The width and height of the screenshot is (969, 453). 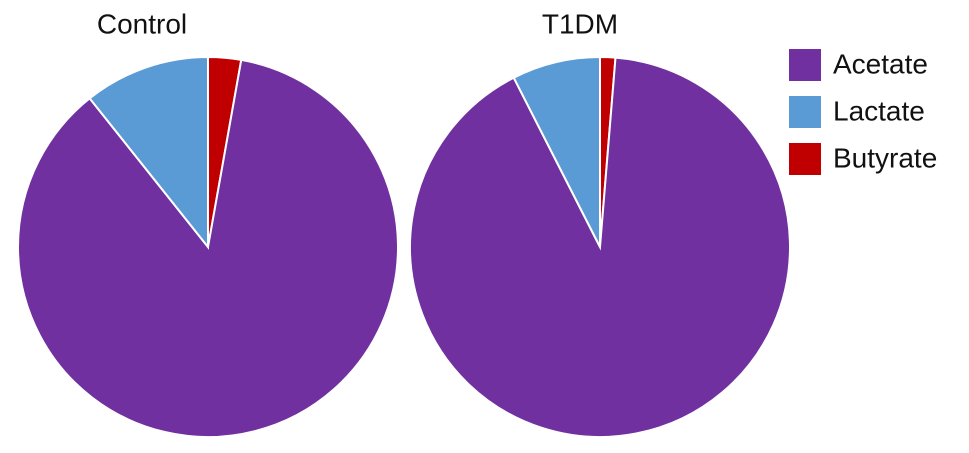 I want to click on legend-label: Lactate, so click(x=879, y=110).